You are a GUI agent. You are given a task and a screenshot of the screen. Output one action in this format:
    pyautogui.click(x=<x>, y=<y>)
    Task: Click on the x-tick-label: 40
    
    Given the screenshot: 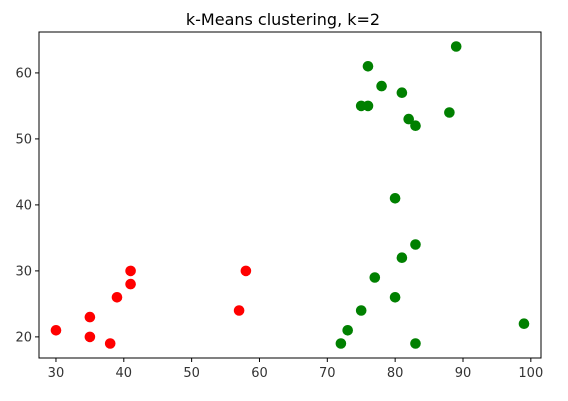 What is the action you would take?
    pyautogui.click(x=124, y=373)
    